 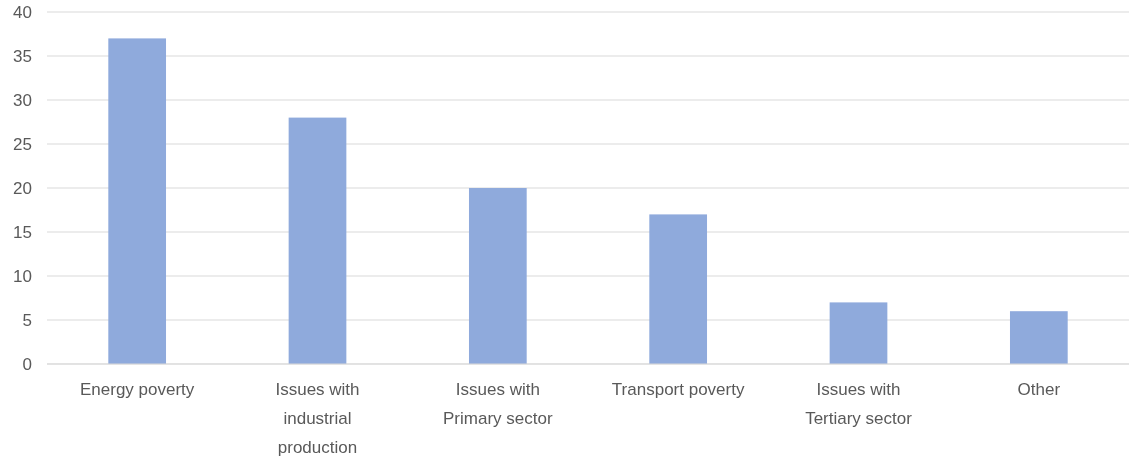 What do you see at coordinates (137, 389) in the screenshot?
I see `x-tick-label: Energy poverty` at bounding box center [137, 389].